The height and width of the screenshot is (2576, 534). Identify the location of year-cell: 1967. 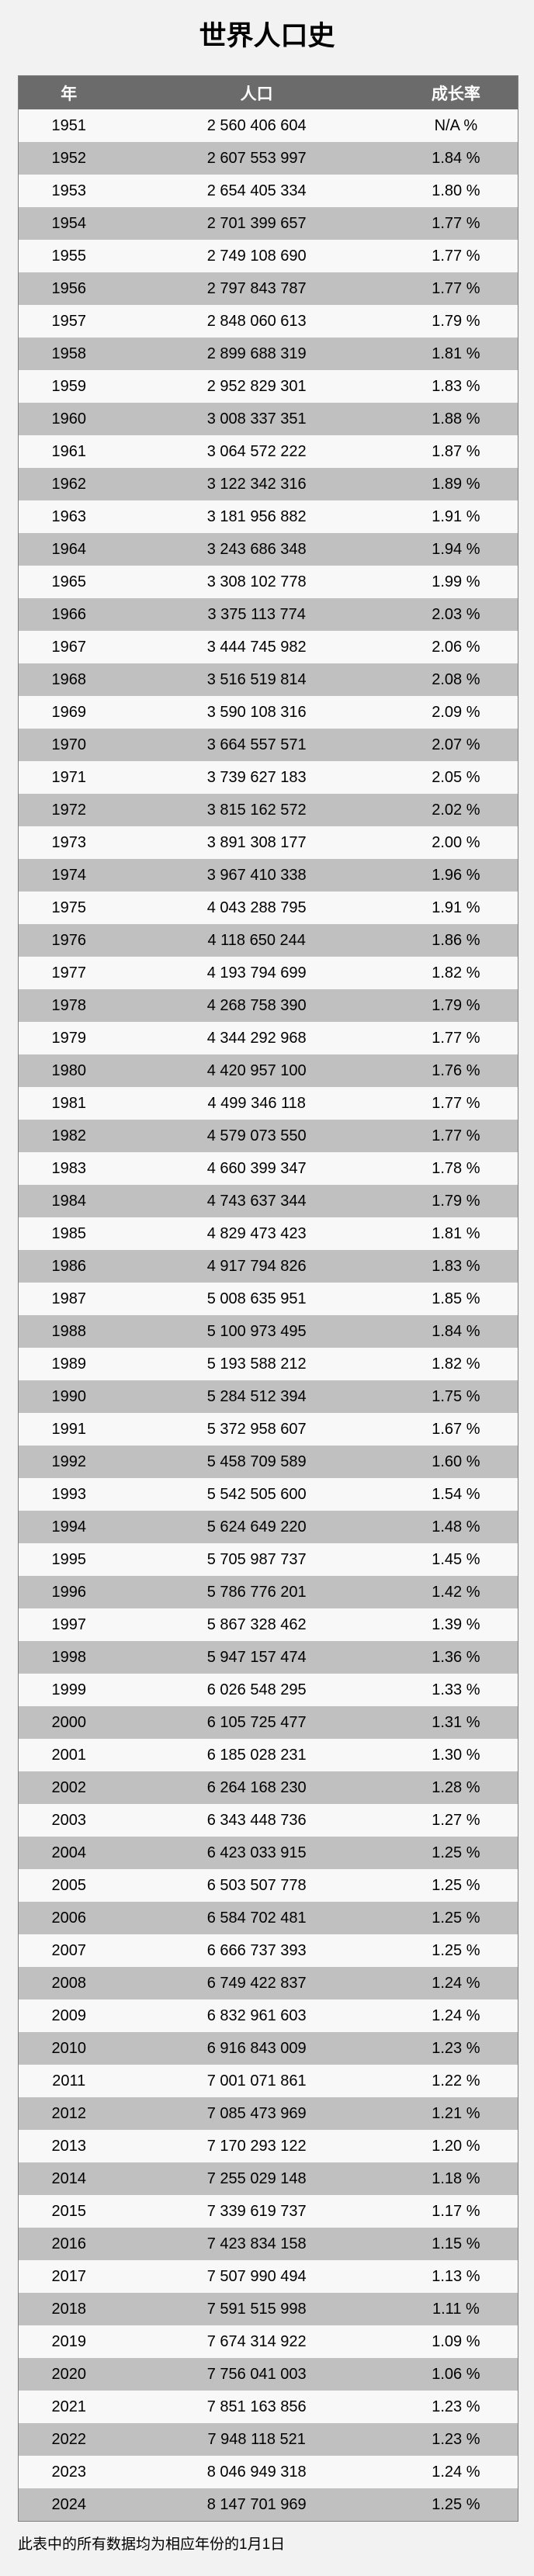
(69, 647).